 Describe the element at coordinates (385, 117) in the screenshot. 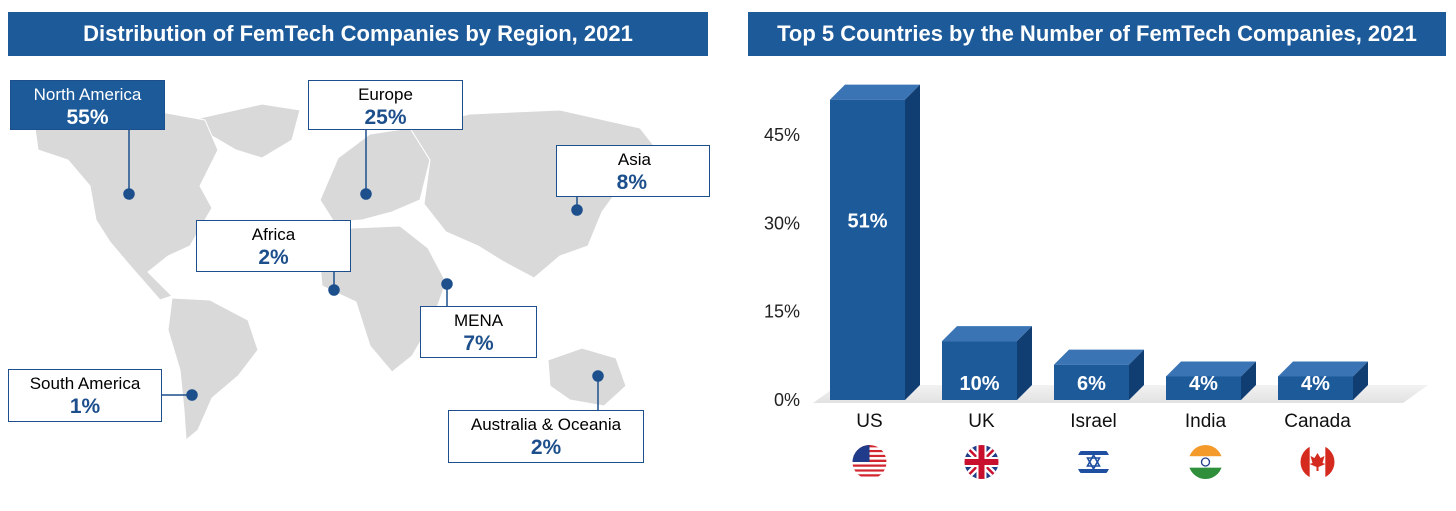

I see `region-value: 25%` at that location.